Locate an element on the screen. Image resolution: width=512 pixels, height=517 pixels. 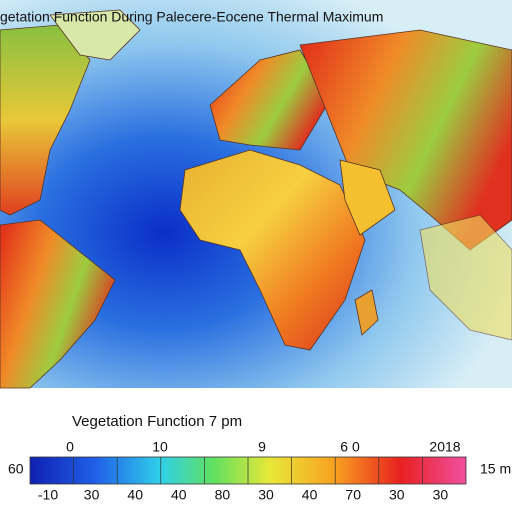
africa is located at coordinates (272, 250).